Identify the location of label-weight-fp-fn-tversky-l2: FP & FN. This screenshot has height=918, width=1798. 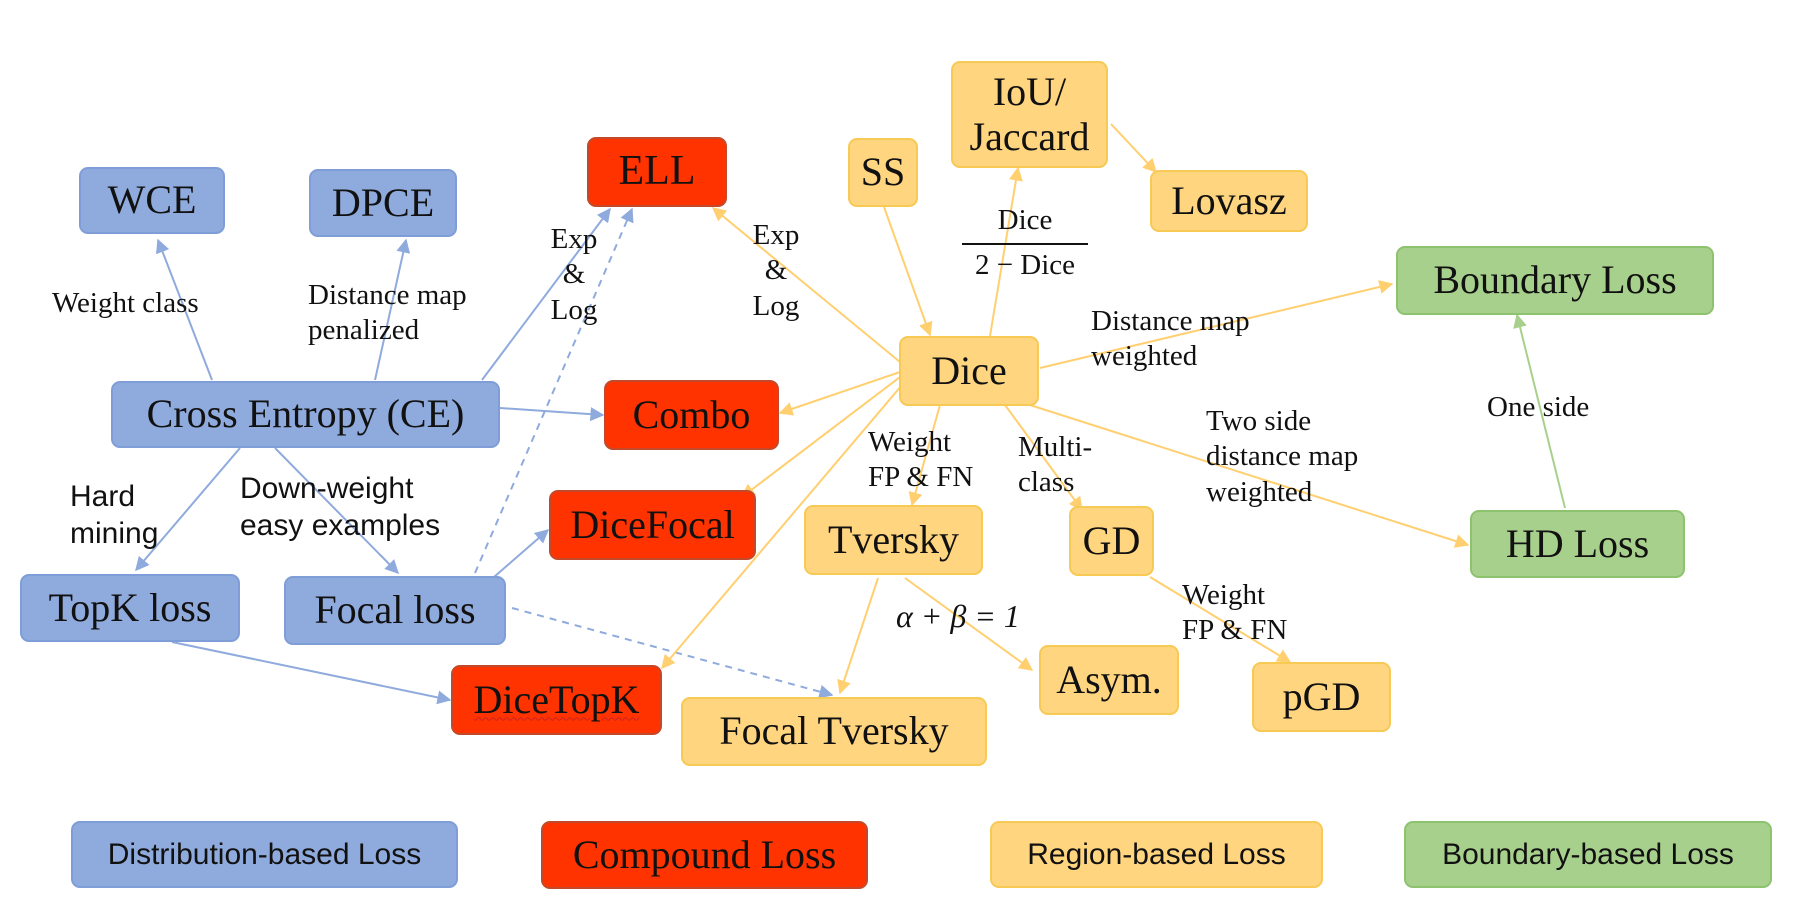
(921, 477).